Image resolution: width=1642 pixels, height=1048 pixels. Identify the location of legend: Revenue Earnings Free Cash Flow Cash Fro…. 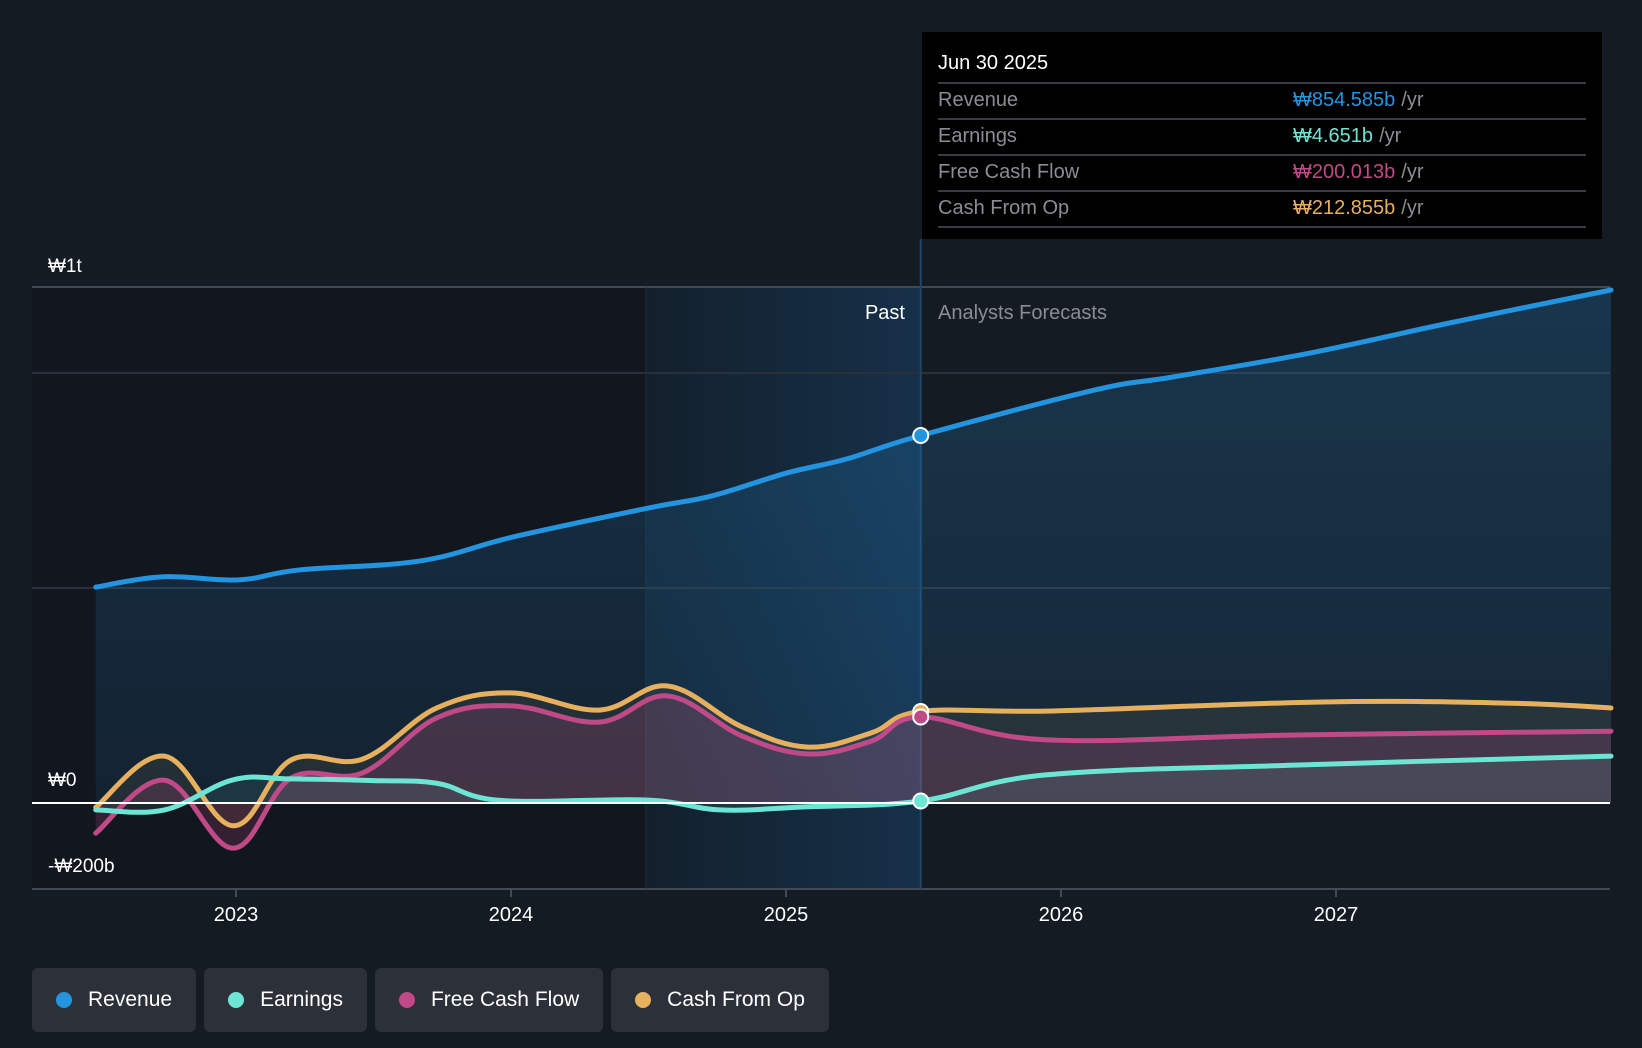
(430, 1000).